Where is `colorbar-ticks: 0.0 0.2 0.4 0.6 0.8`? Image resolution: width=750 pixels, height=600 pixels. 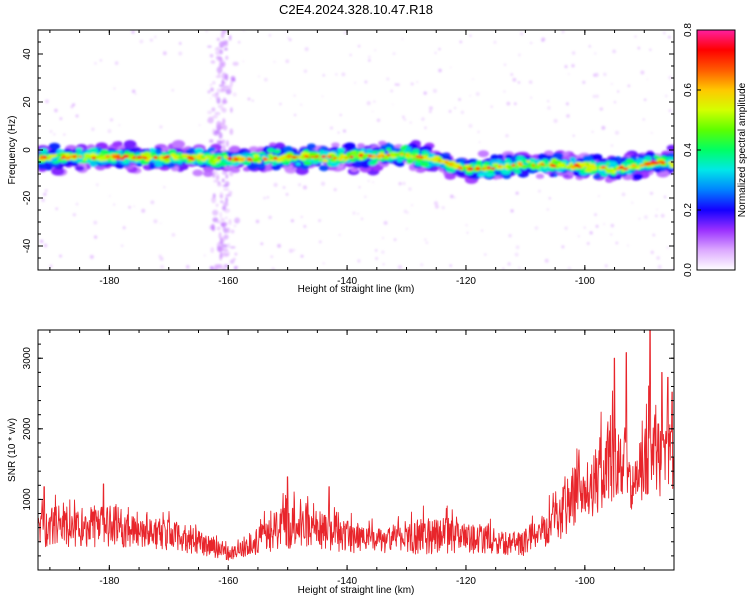
colorbar-ticks: 0.0 0.2 0.4 0.6 0.8 is located at coordinates (692, 150).